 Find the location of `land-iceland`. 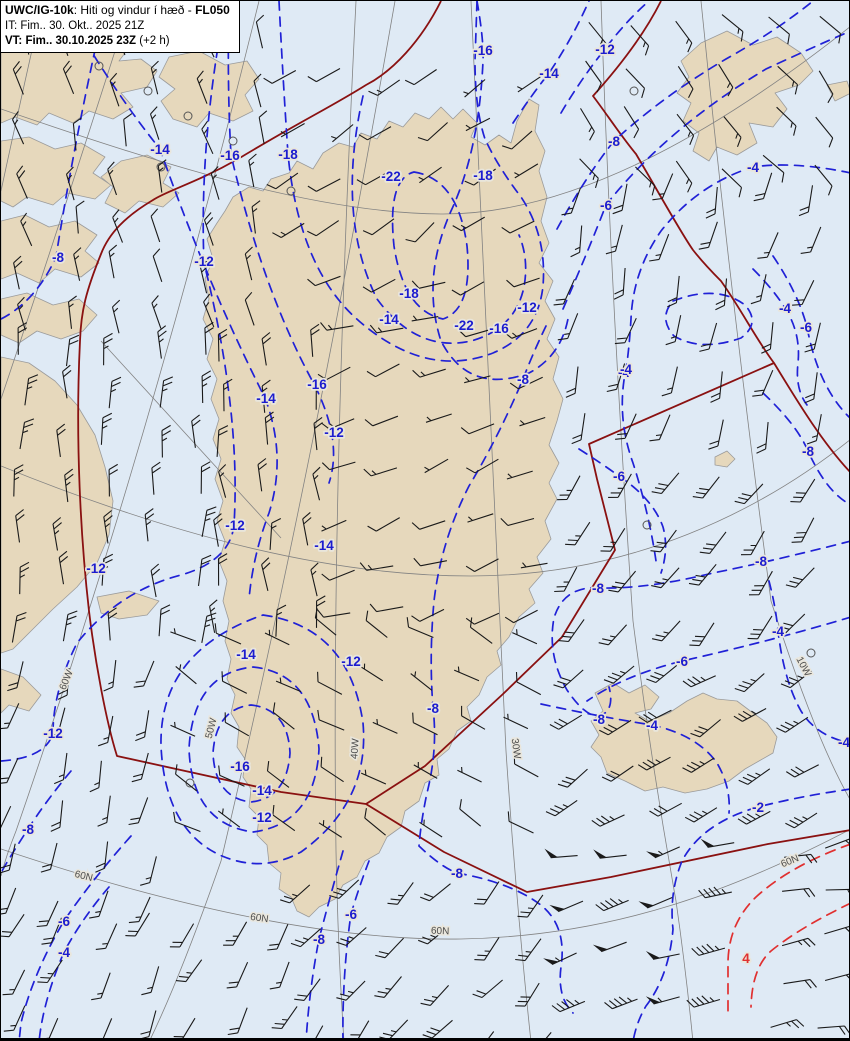

land-iceland is located at coordinates (684, 738).